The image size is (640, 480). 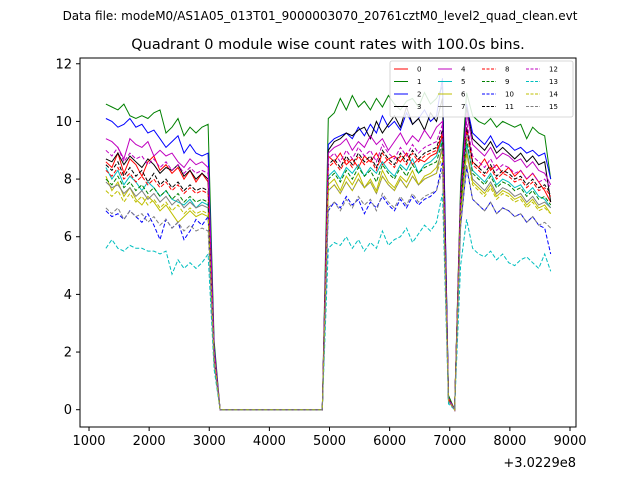 What do you see at coordinates (149, 441) in the screenshot?
I see `x-tick-label: 2000` at bounding box center [149, 441].